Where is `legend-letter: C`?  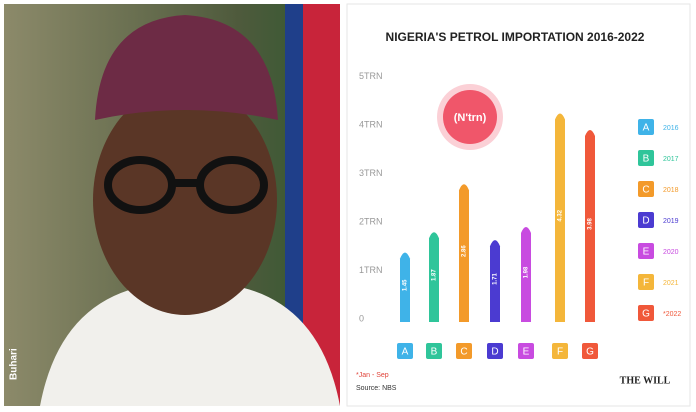 legend-letter: C is located at coordinates (645, 190).